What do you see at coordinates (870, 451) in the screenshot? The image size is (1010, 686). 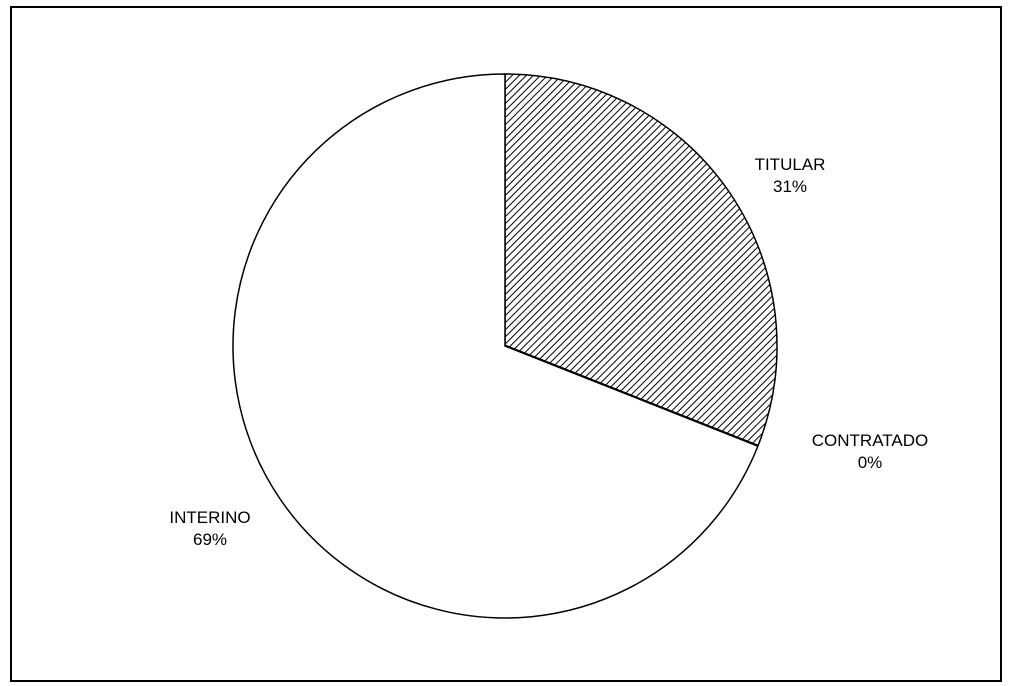 I see `slice-label-contratado: CONTRATADO 0%` at bounding box center [870, 451].